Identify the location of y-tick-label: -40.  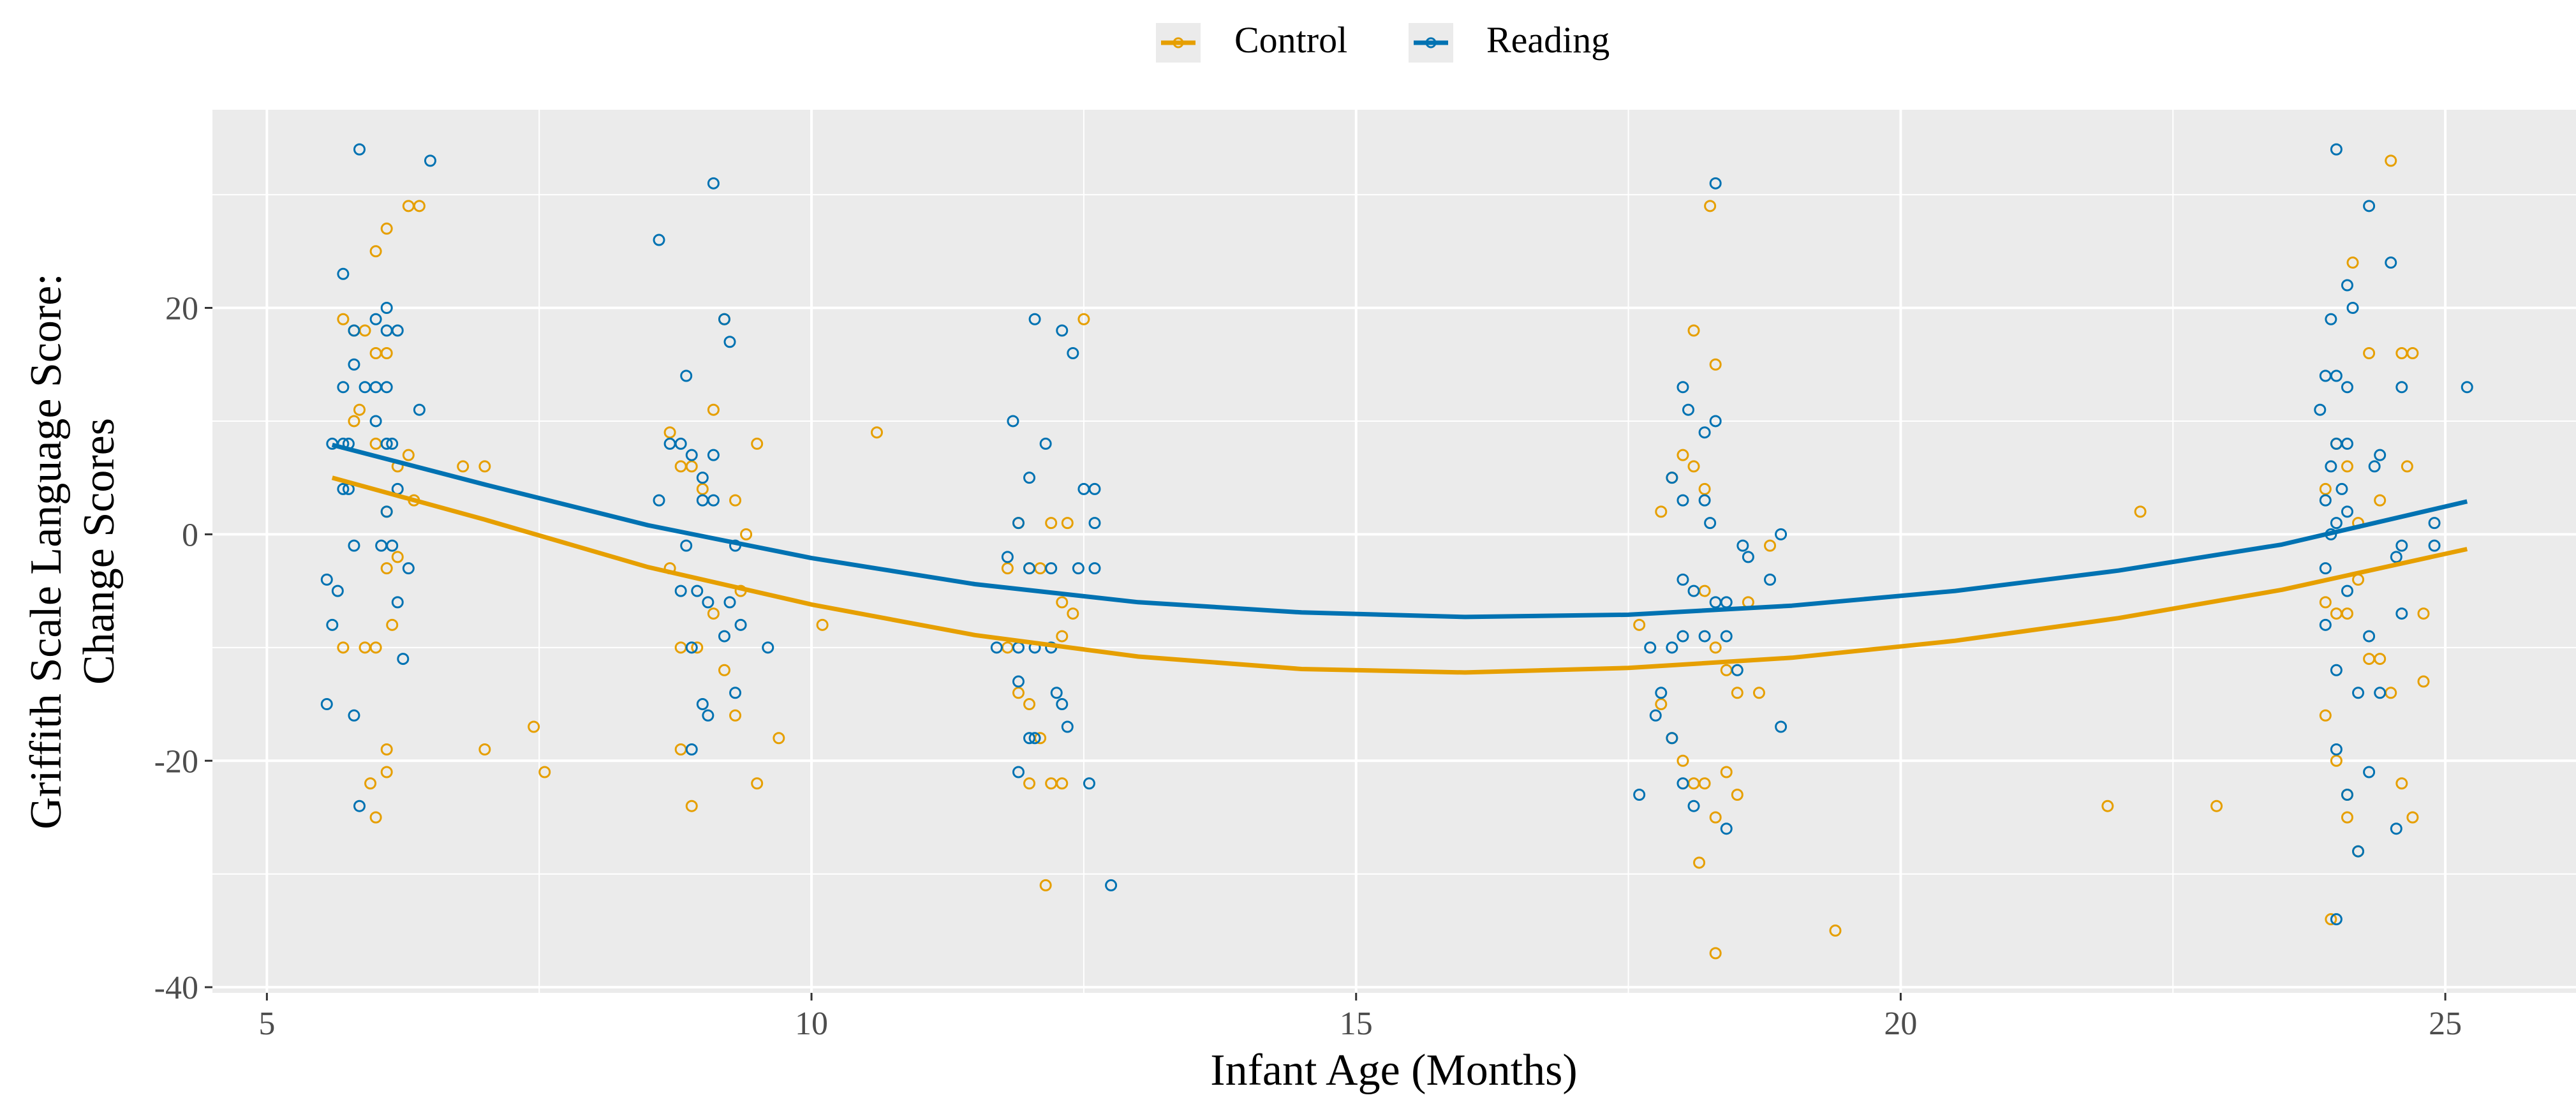
(176, 988).